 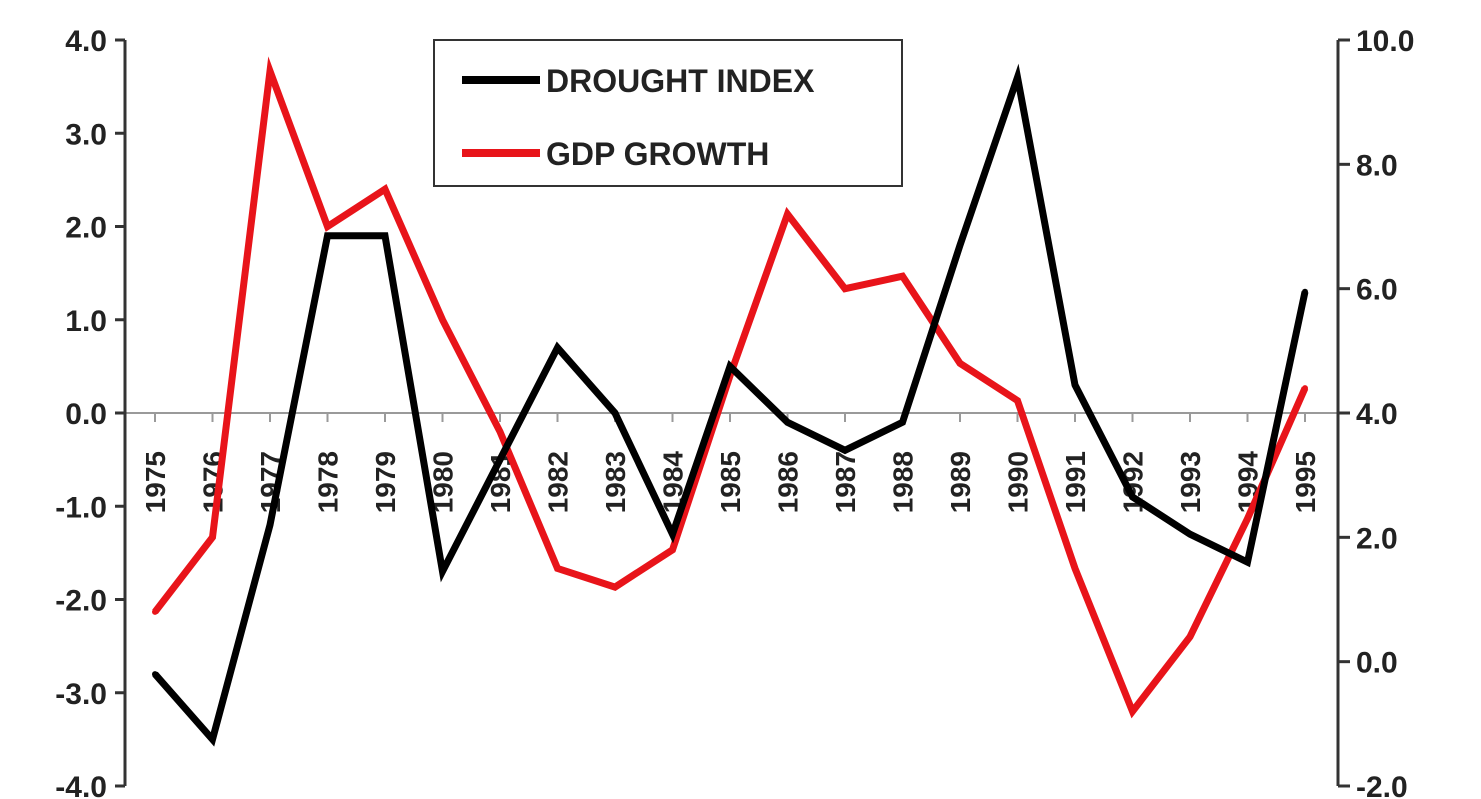 I want to click on right-axis-tick-label: 8.0, so click(x=1377, y=165).